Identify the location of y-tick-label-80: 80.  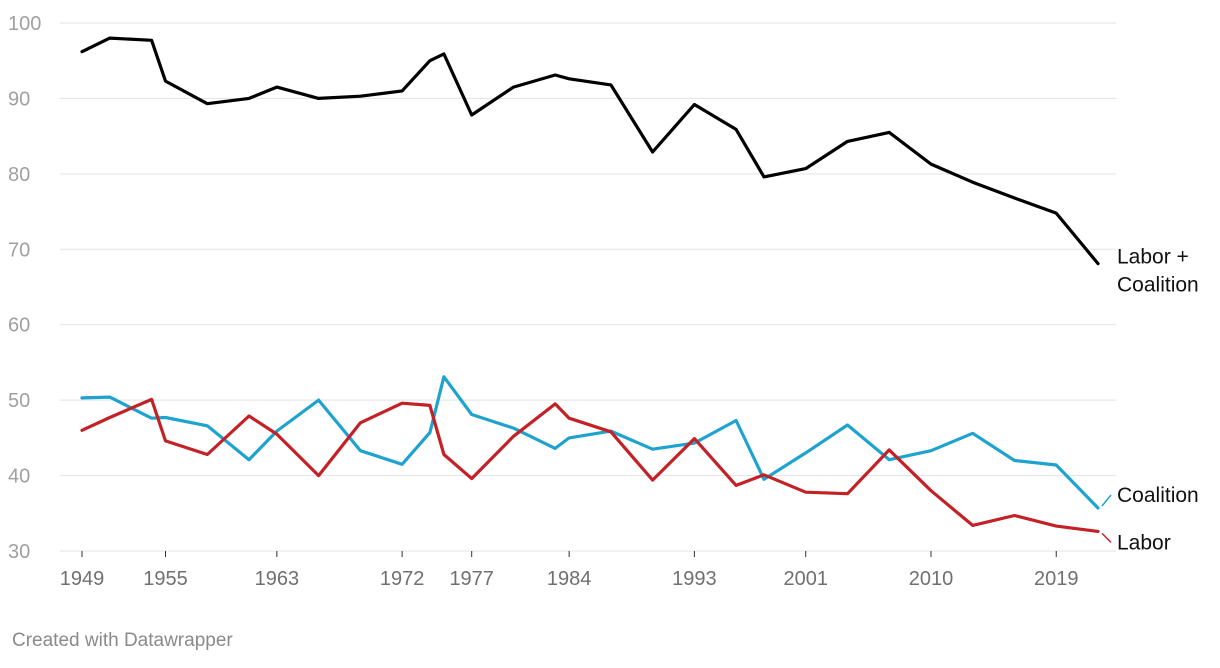
(19, 175).